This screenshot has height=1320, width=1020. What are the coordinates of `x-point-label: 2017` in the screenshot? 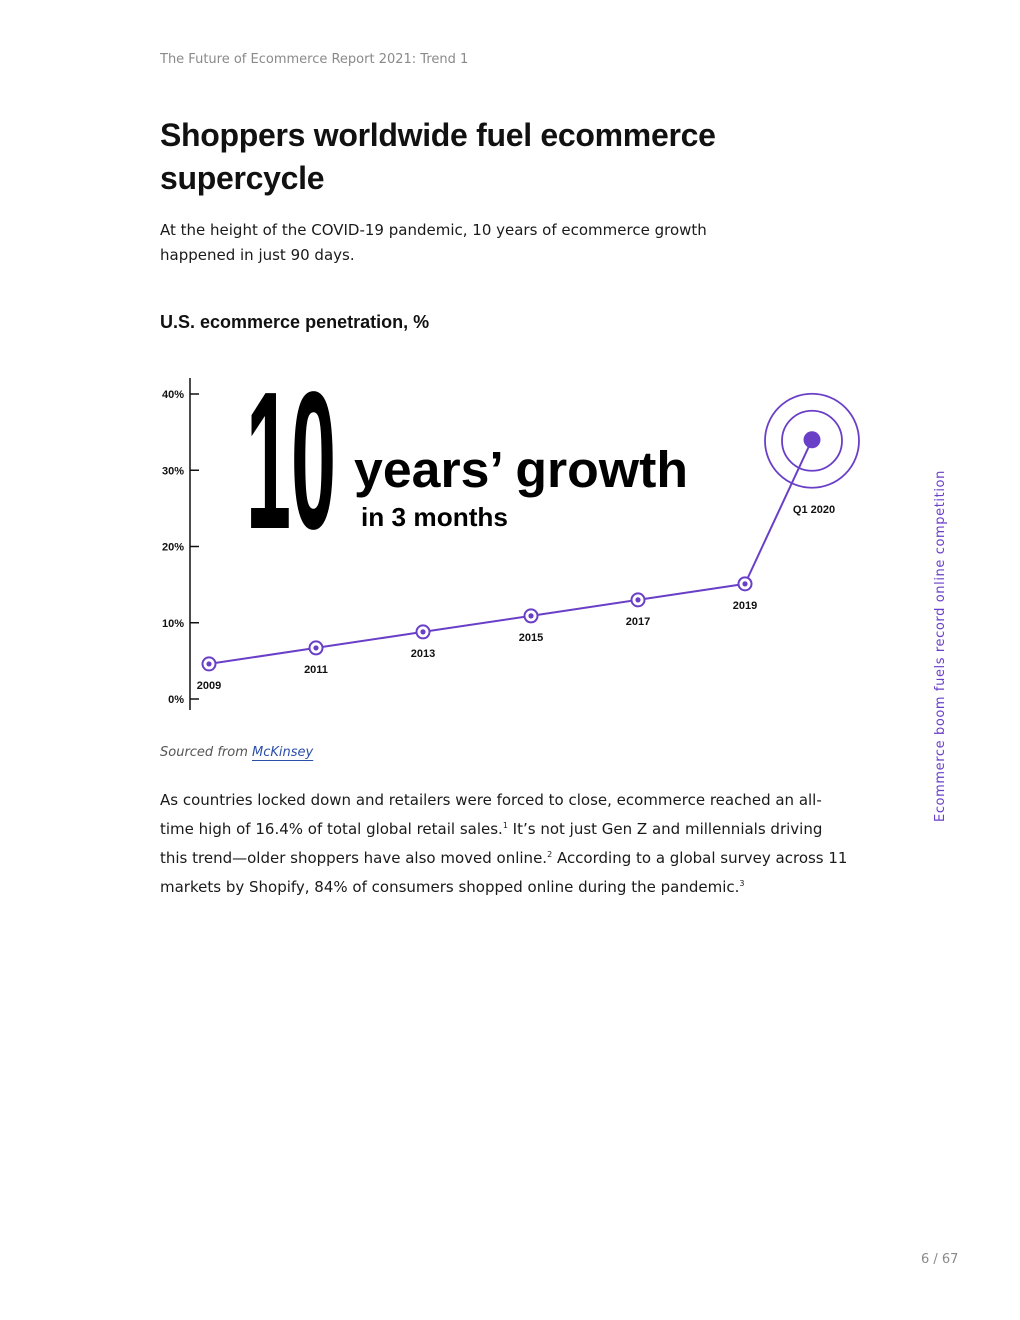 It's located at (638, 622).